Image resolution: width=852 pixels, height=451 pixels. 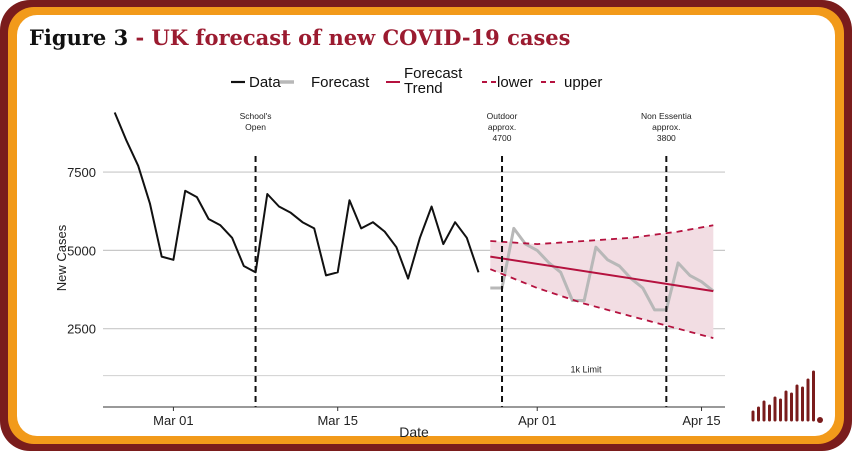 I want to click on event-label-1: Outdoor approx. 4700, so click(x=502, y=127).